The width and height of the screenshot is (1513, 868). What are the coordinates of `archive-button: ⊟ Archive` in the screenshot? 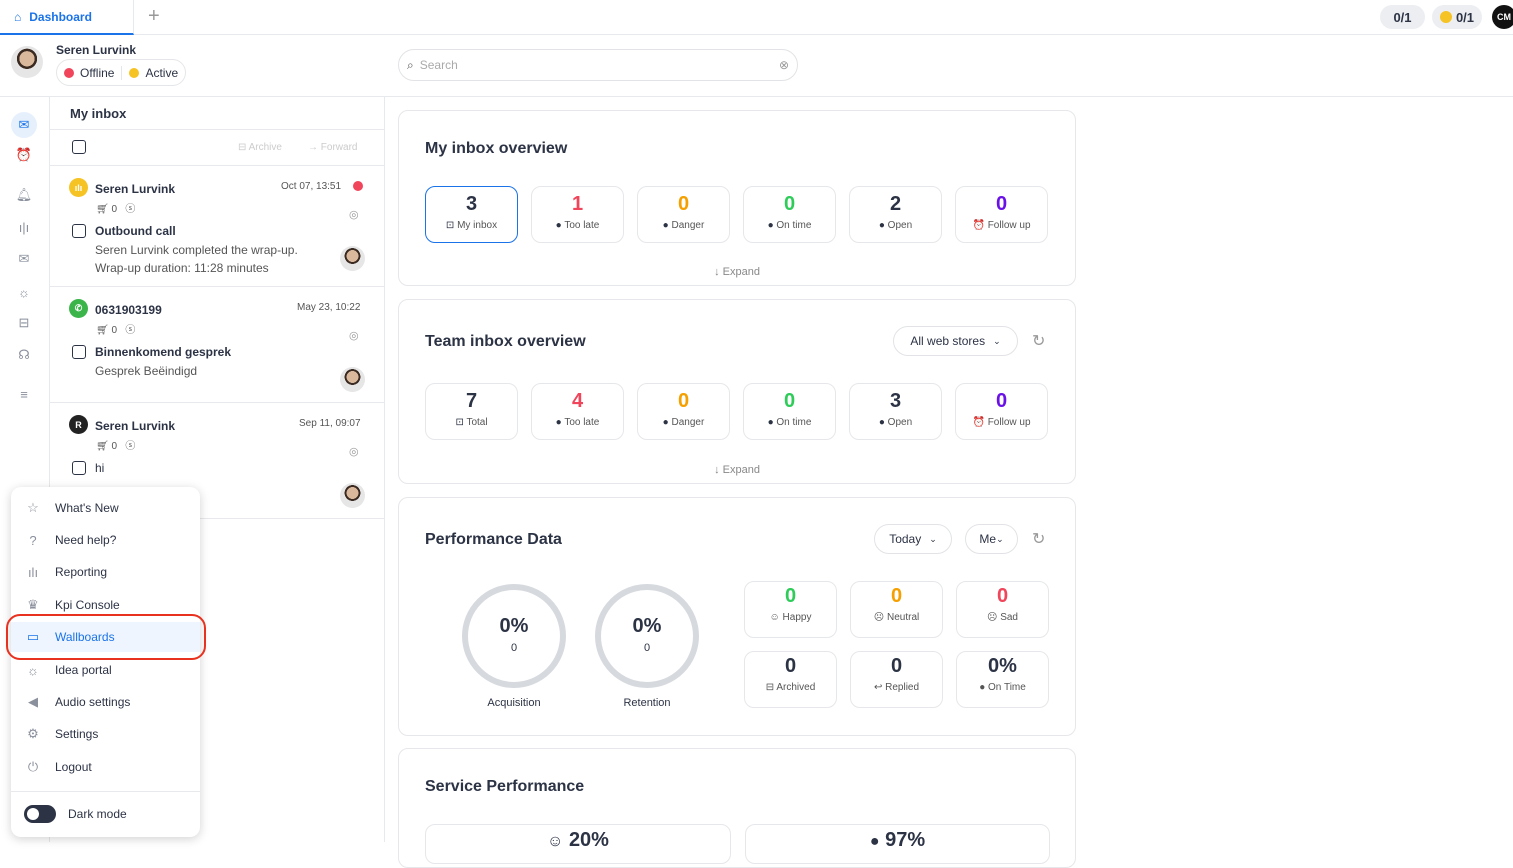 It's located at (260, 147).